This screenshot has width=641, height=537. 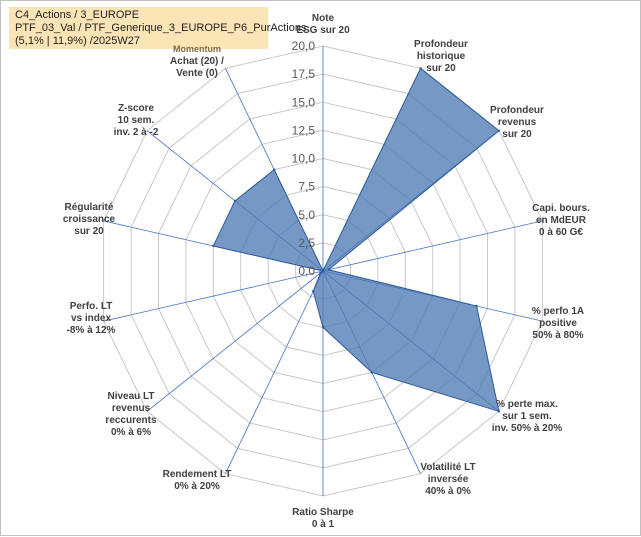 I want to click on axis-label-line: historique, so click(x=441, y=56).